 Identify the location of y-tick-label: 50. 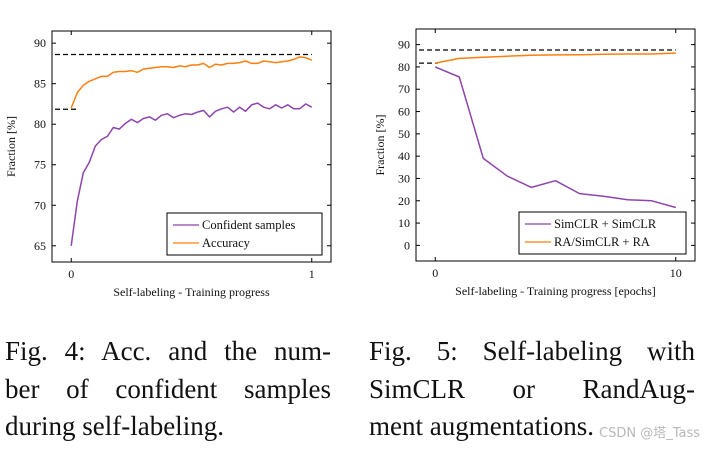
(404, 134).